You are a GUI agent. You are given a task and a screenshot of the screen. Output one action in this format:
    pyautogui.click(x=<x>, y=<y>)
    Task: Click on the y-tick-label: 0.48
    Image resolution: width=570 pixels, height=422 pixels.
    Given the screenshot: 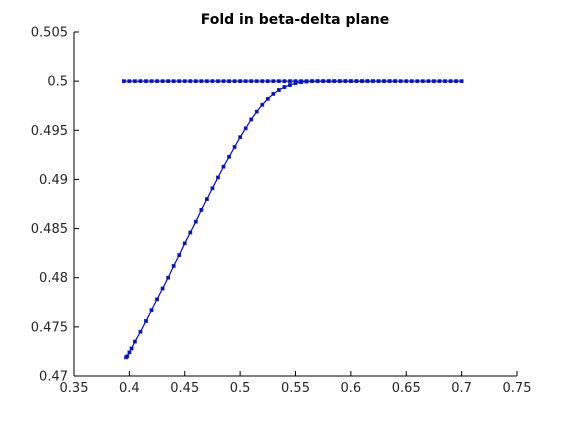 What is the action you would take?
    pyautogui.click(x=53, y=278)
    